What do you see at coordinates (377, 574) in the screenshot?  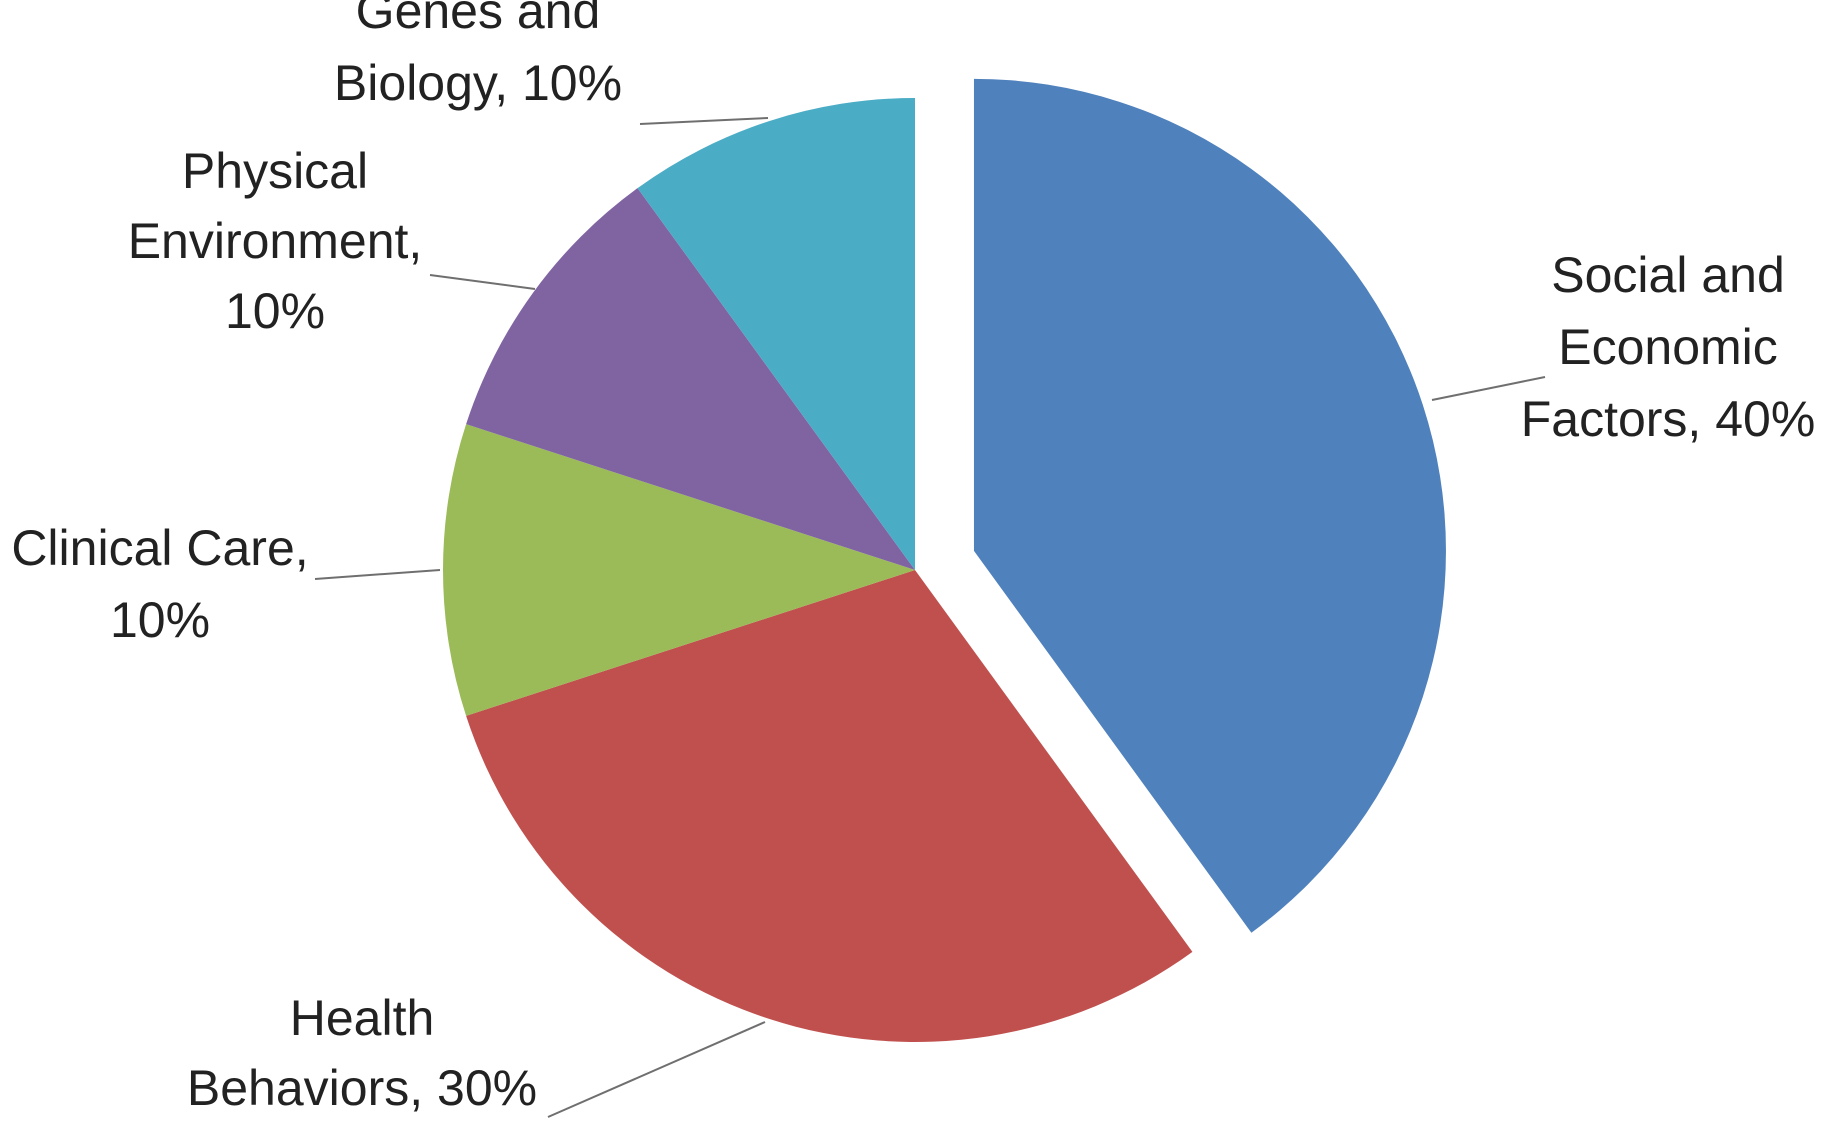 I see `leader-line-clinical-care` at bounding box center [377, 574].